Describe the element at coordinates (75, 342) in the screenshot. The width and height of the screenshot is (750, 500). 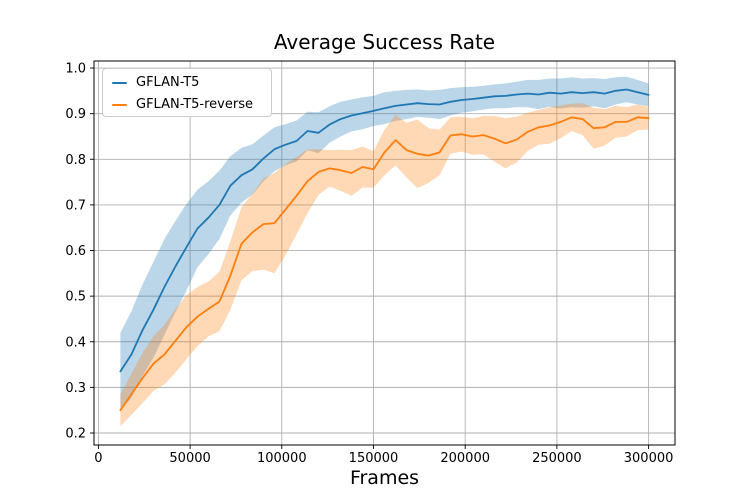
I see `y-tick-label: 0.4` at that location.